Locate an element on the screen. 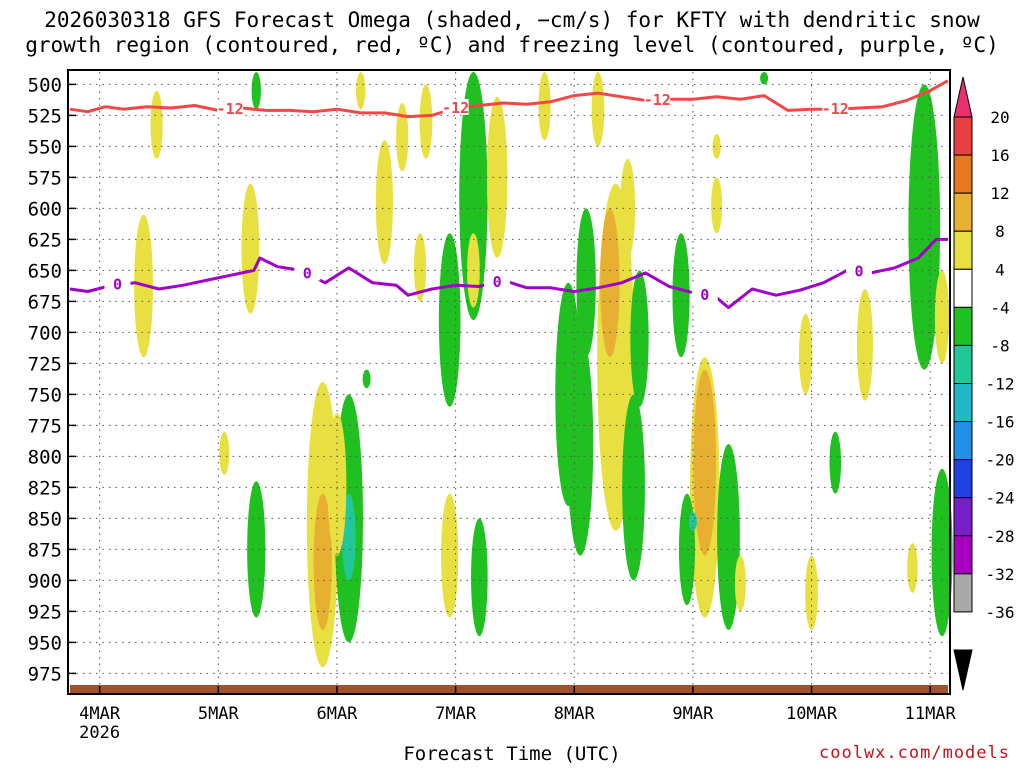 The width and height of the screenshot is (1024, 768). y-tick-label-775: 775 is located at coordinates (45, 426).